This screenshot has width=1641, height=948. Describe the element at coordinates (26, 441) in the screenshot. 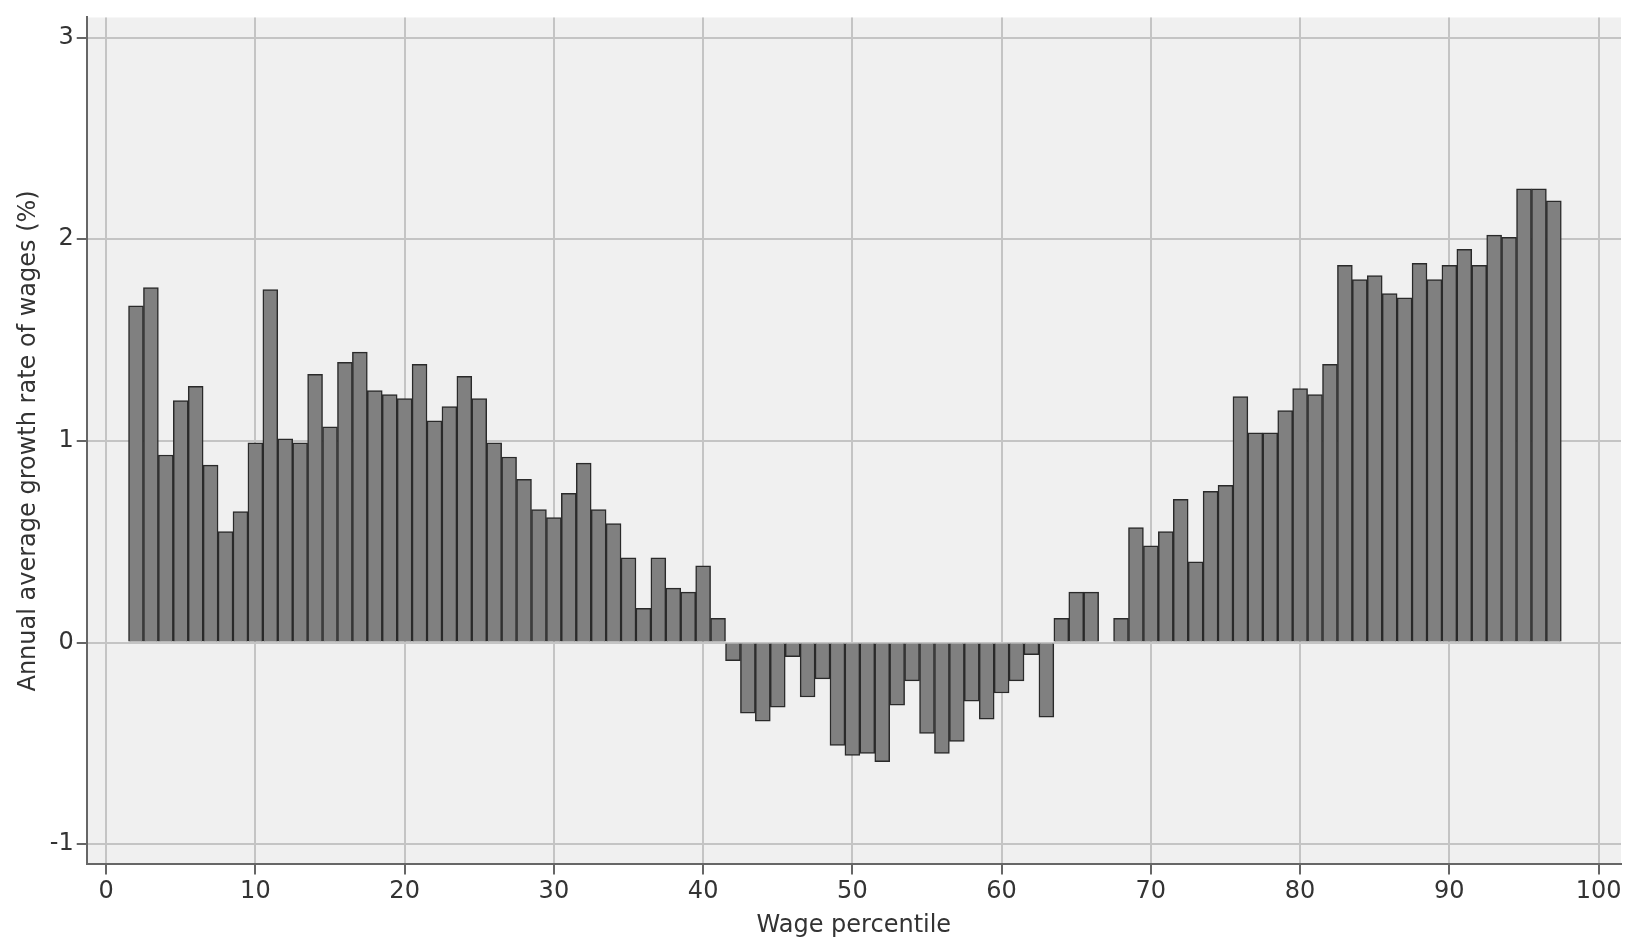

I see `y-axis-title: Annual average growth rate of wages (%)` at that location.